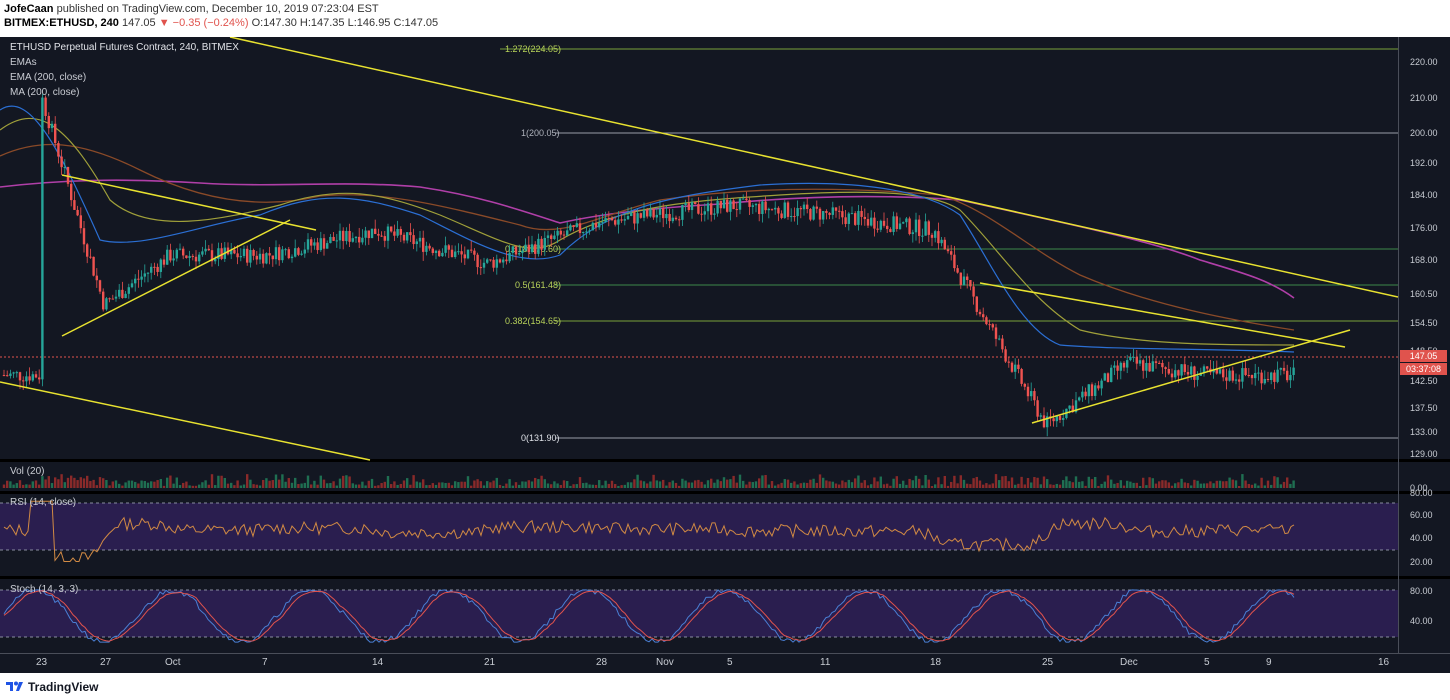  What do you see at coordinates (27, 471) in the screenshot?
I see `volume-legend: Vol (20)` at bounding box center [27, 471].